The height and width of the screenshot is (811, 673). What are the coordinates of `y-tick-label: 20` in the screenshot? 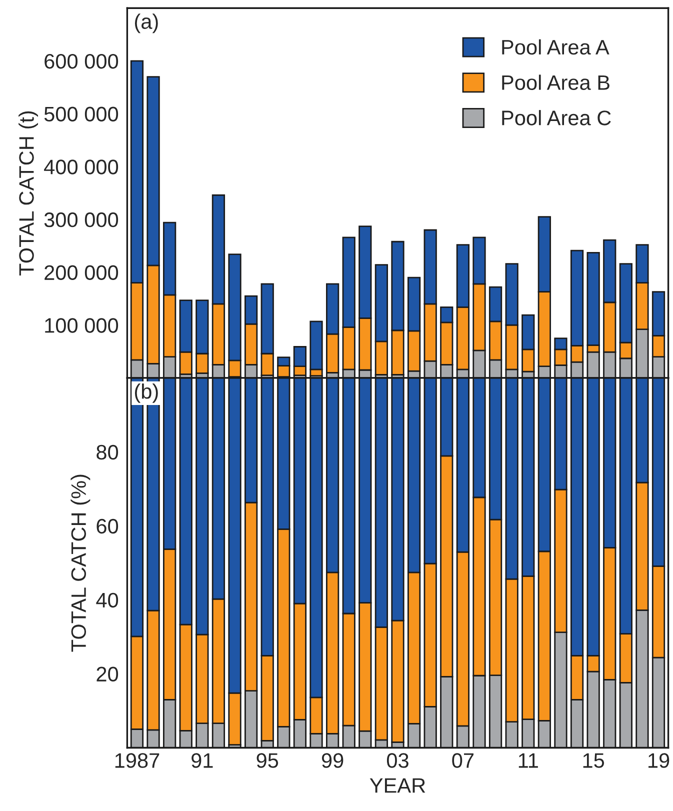 It's located at (107, 674).